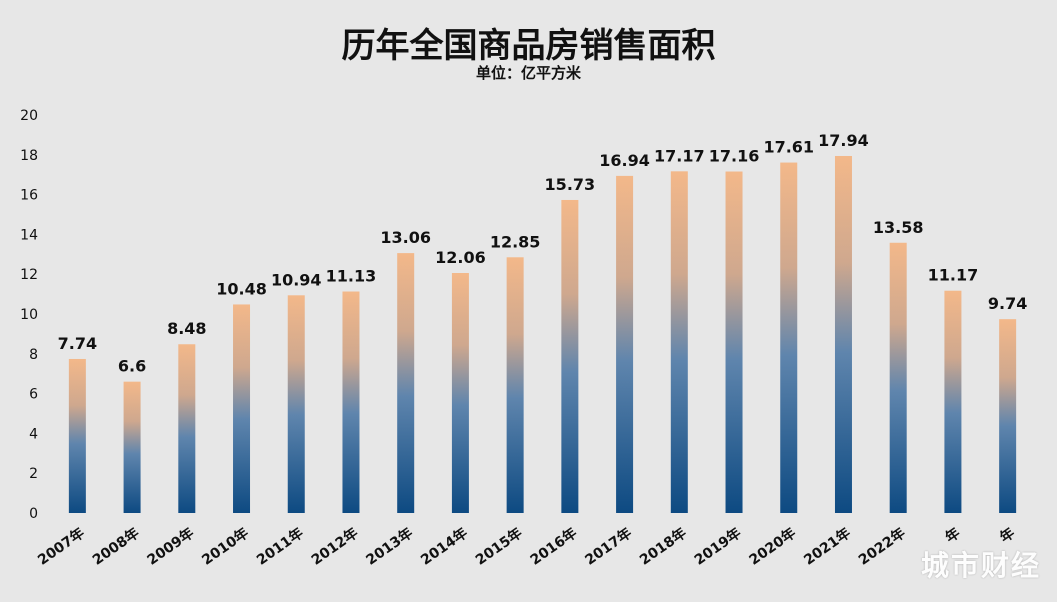  I want to click on y-tick-label: 14, so click(29, 235).